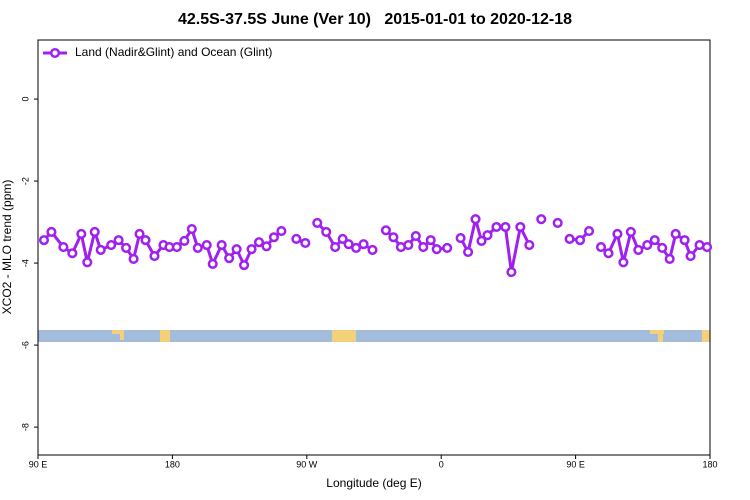  I want to click on y-tick-label: -2, so click(25, 181).